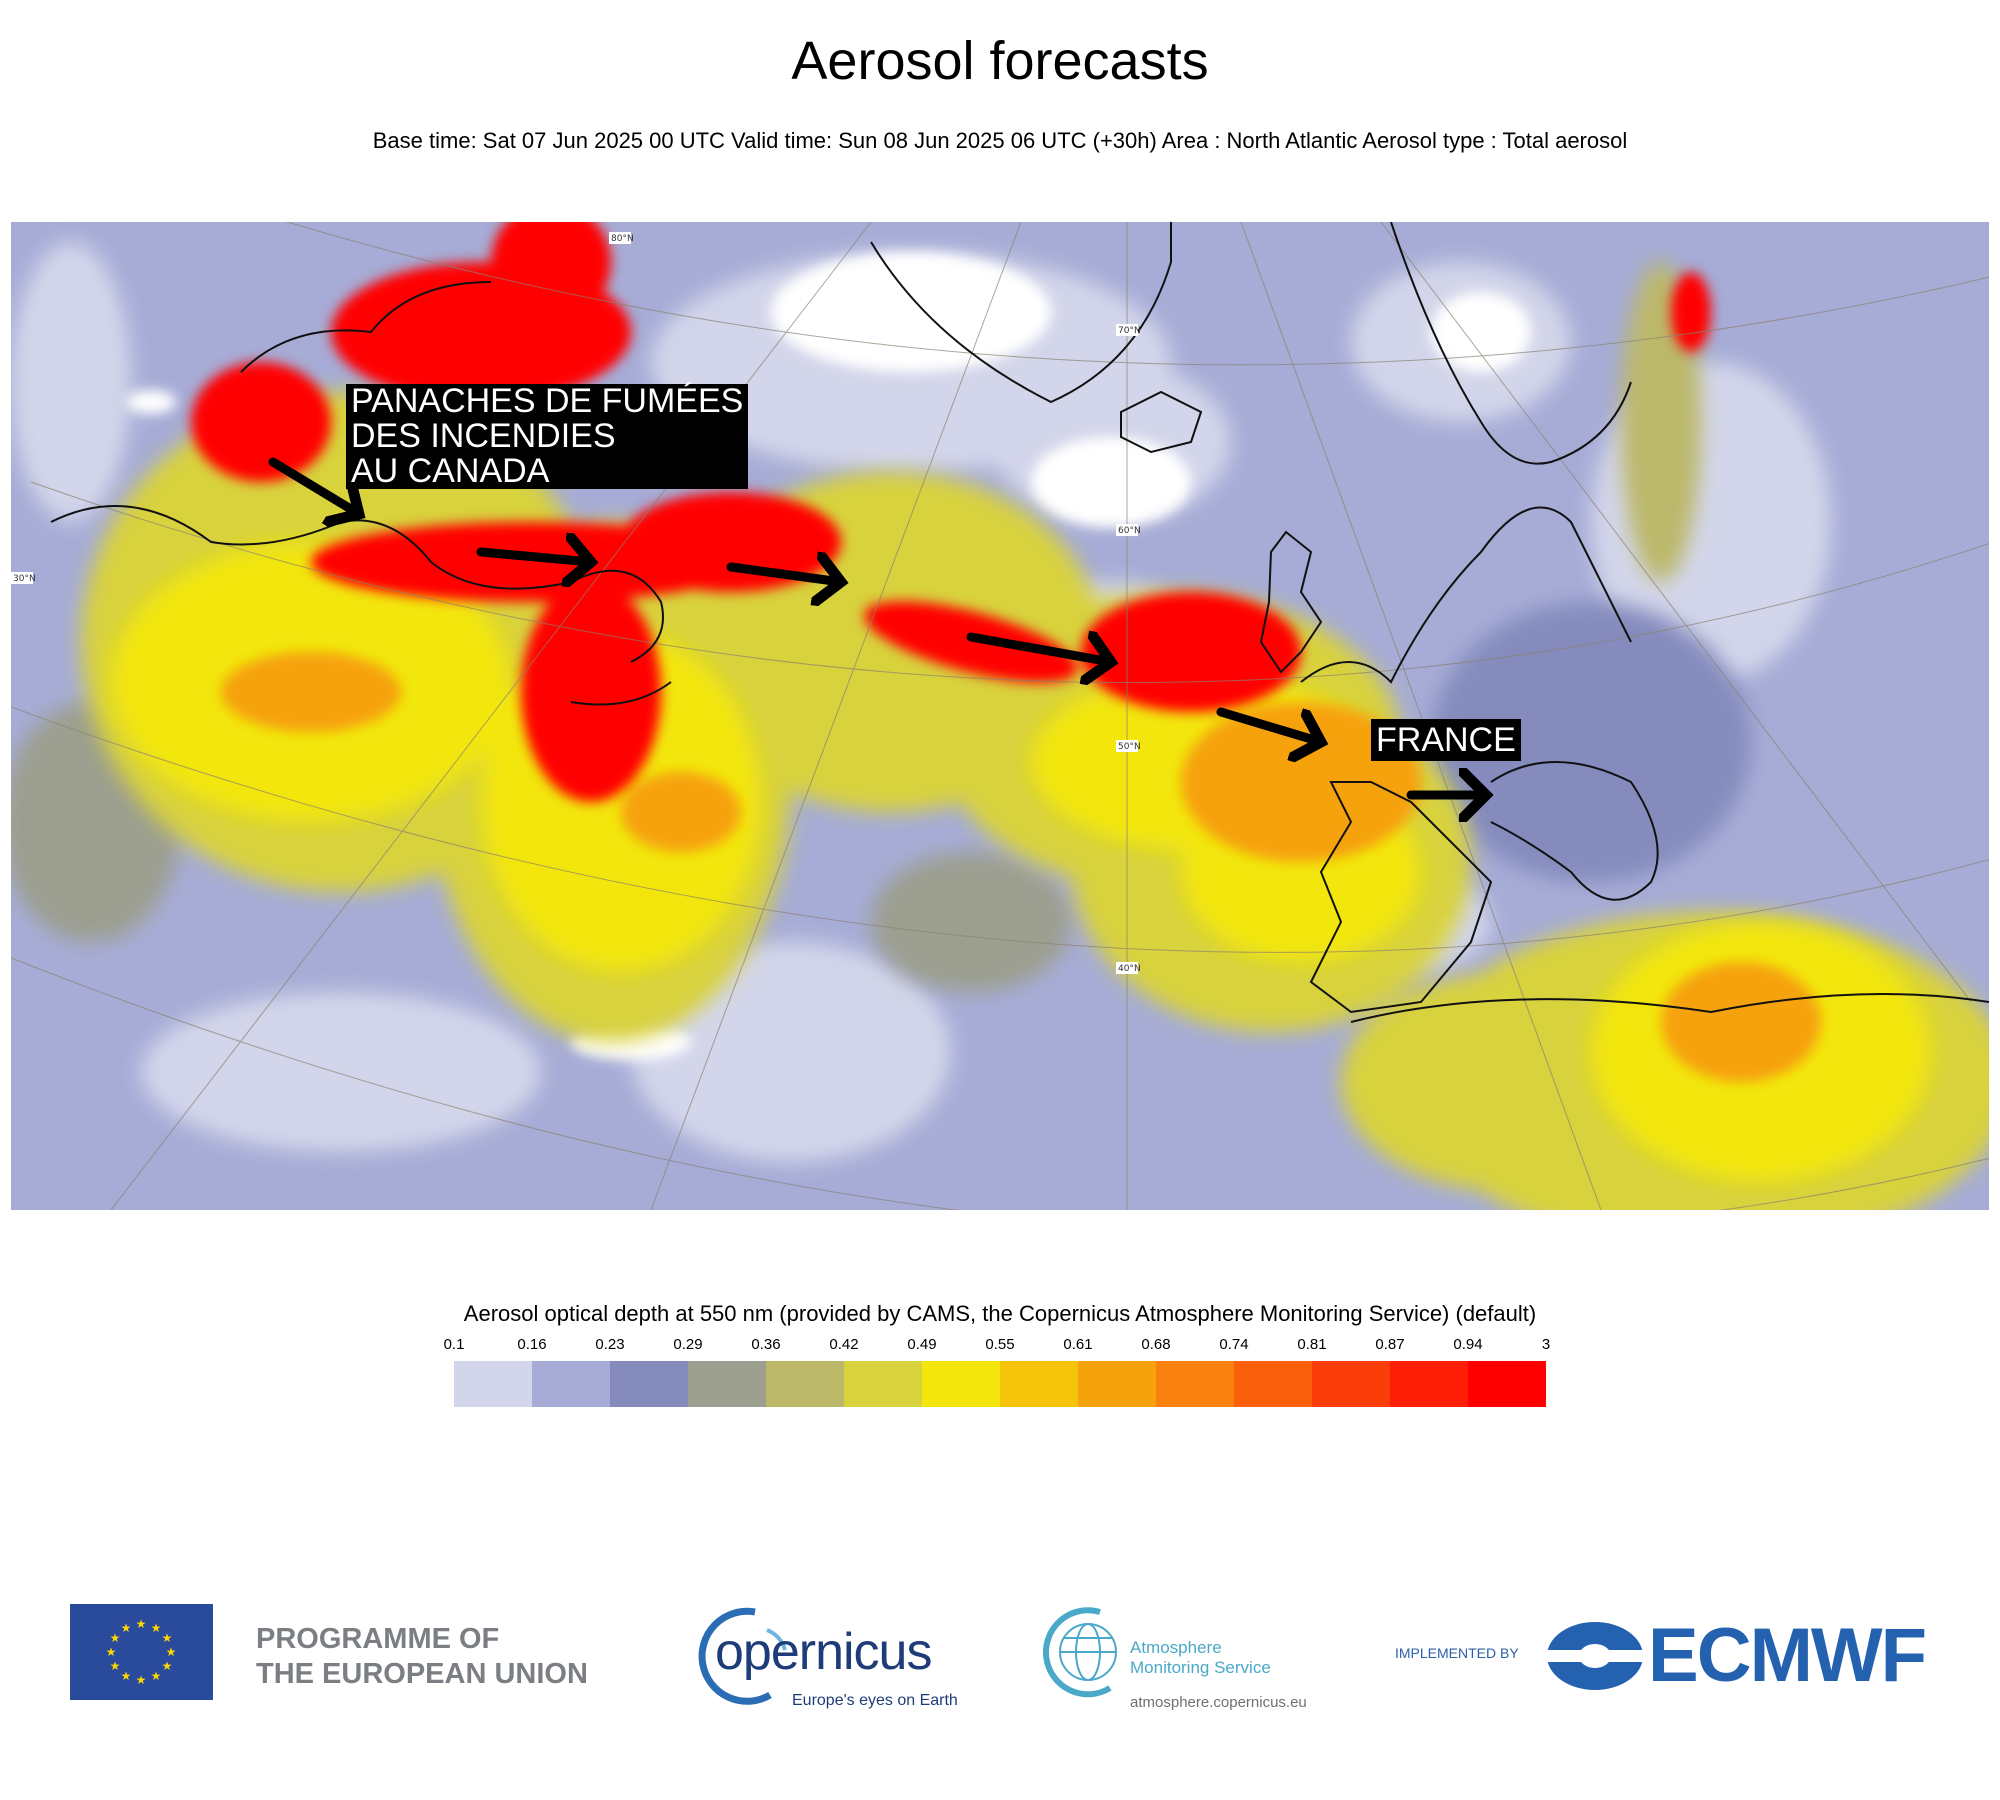  I want to click on ams-url: atmosphere.copernicus.eu, so click(1218, 1702).